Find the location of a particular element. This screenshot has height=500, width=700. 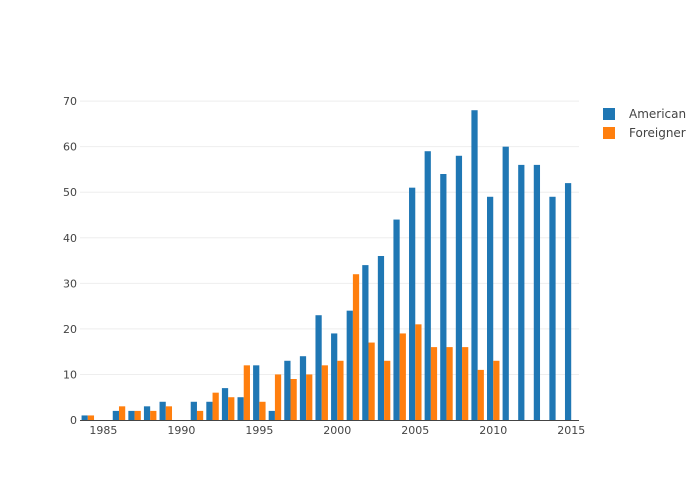

x-axis-ticks: 1985 1990 1995 2000 2005 2010 2015 is located at coordinates (337, 430).